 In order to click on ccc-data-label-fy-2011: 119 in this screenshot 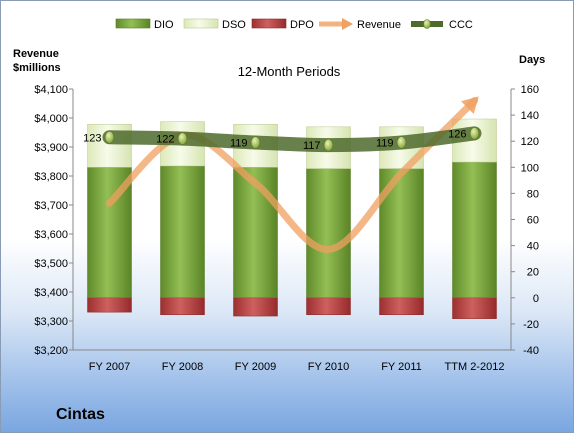, I will do `click(385, 144)`.